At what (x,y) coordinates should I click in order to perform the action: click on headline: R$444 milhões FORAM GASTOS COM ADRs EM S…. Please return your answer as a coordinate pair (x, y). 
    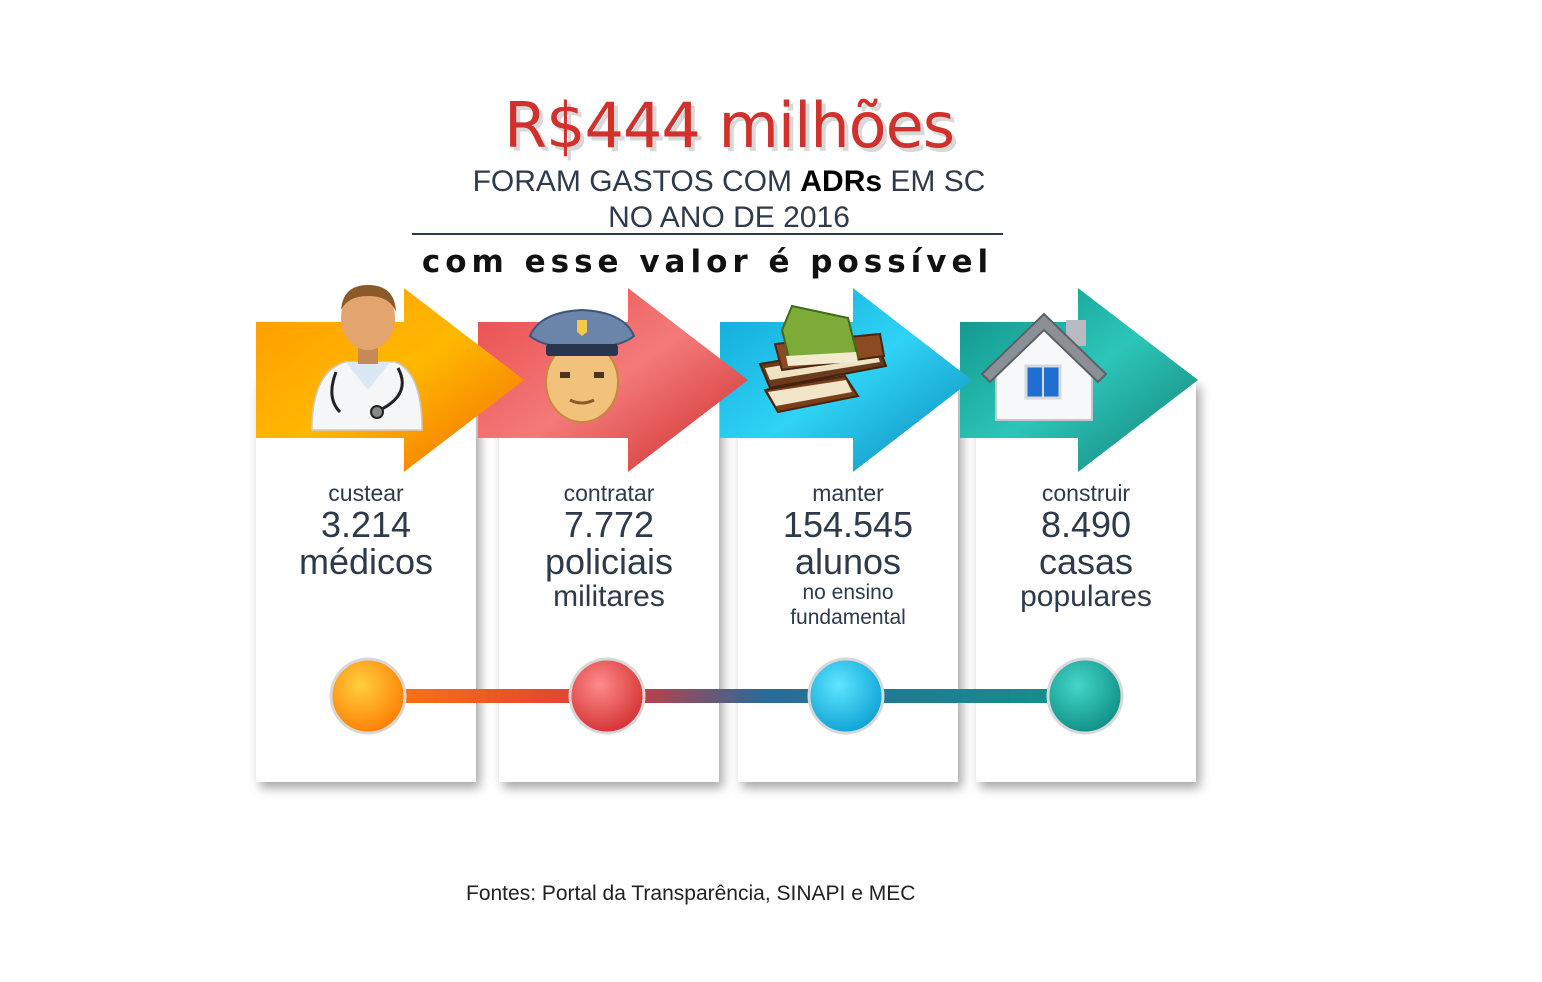
    Looking at the image, I should click on (729, 162).